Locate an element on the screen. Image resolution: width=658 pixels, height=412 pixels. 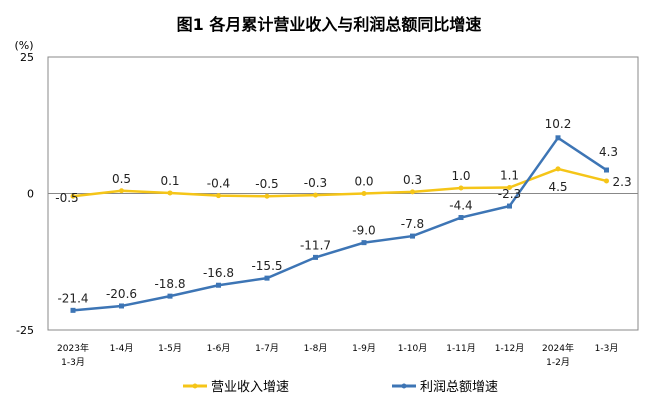
data-label: 0.3 is located at coordinates (412, 180).